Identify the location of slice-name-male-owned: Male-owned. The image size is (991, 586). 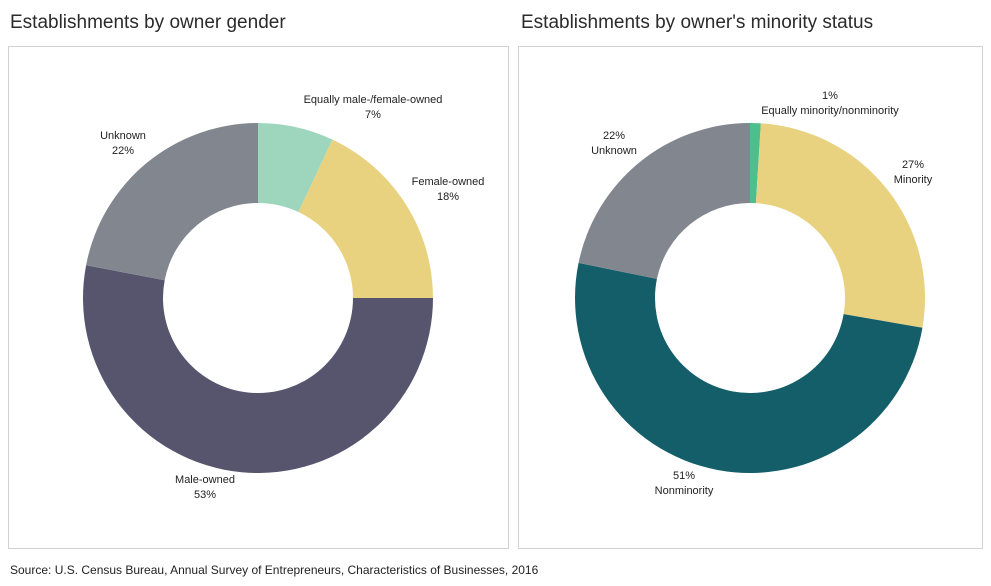
(205, 480).